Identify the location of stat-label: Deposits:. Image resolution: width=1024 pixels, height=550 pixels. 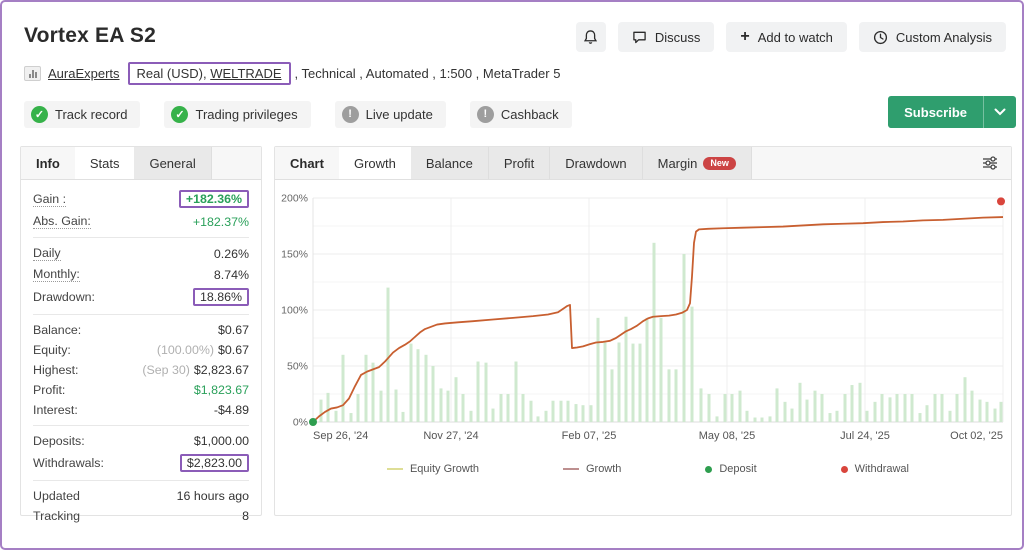
(59, 441).